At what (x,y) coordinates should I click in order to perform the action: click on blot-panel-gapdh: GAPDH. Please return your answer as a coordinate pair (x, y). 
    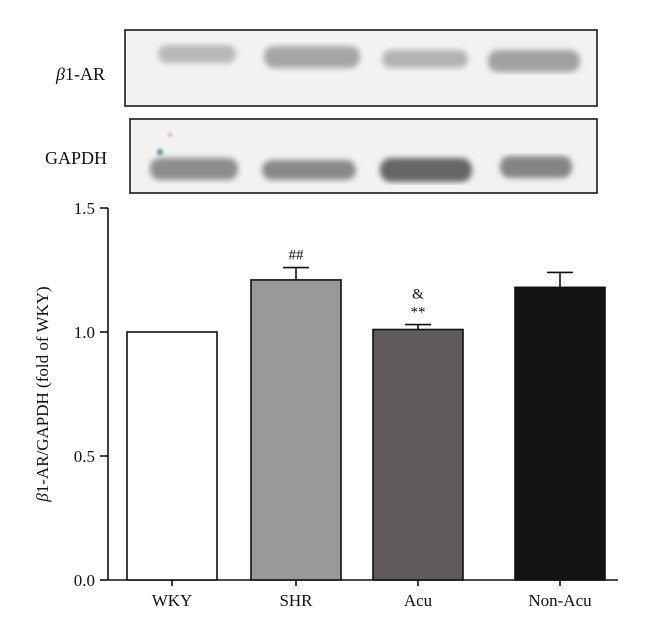
    Looking at the image, I should click on (321, 156).